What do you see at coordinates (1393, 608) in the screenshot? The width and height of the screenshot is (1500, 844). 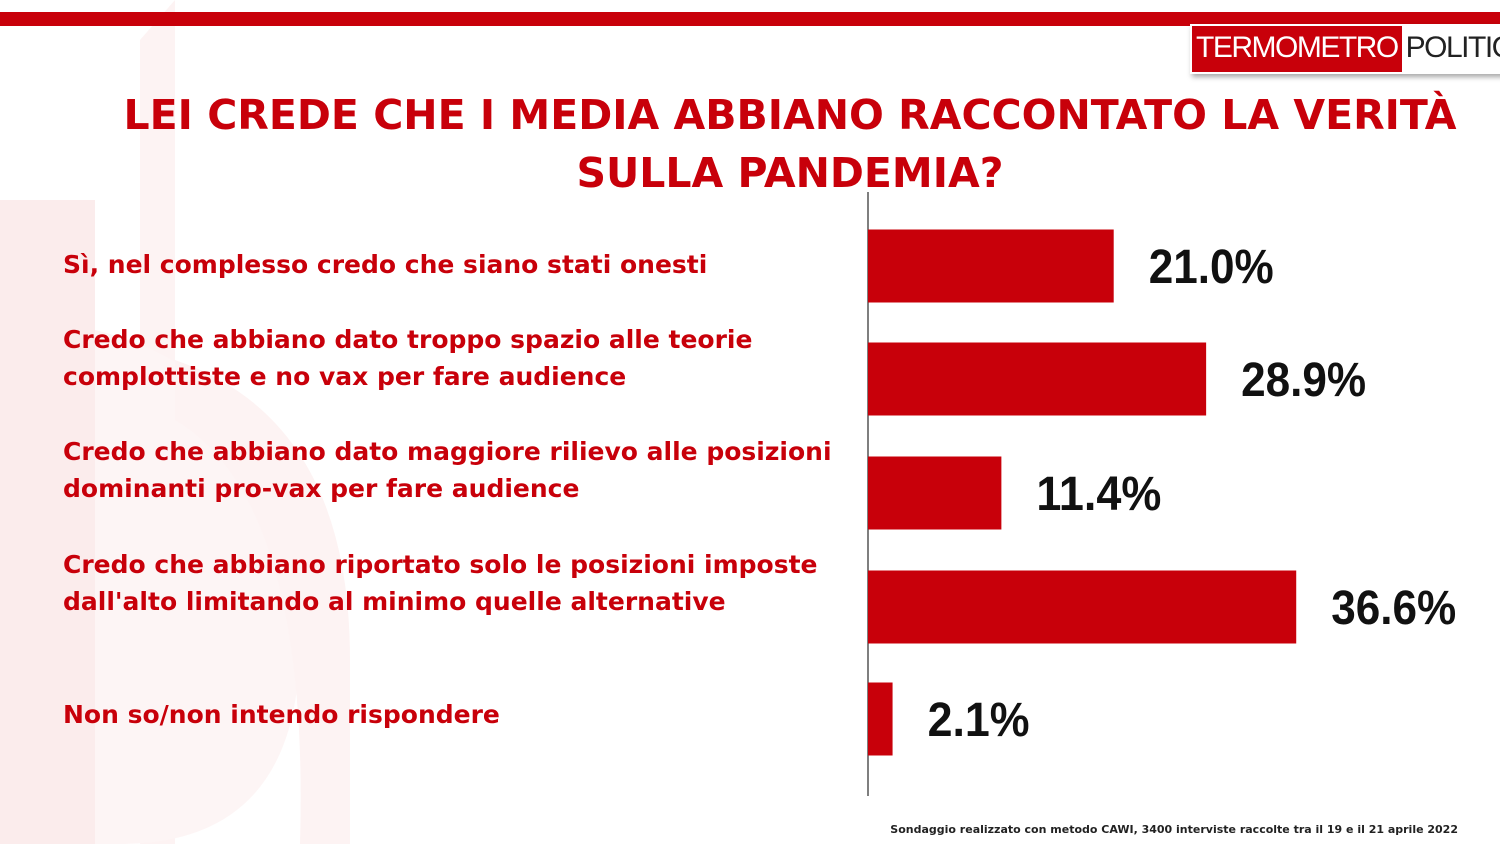 I see `value-label-4: 36.6%` at bounding box center [1393, 608].